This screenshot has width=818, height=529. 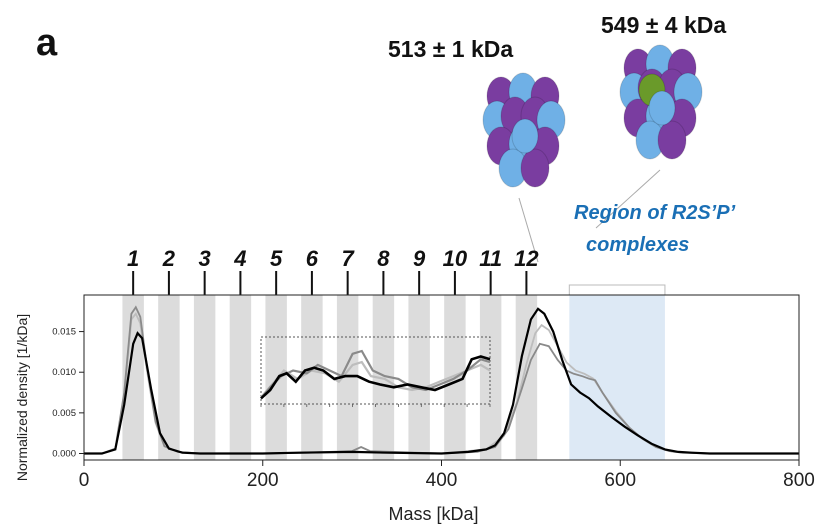 I want to click on oligomer-label: 2, so click(x=169, y=258).